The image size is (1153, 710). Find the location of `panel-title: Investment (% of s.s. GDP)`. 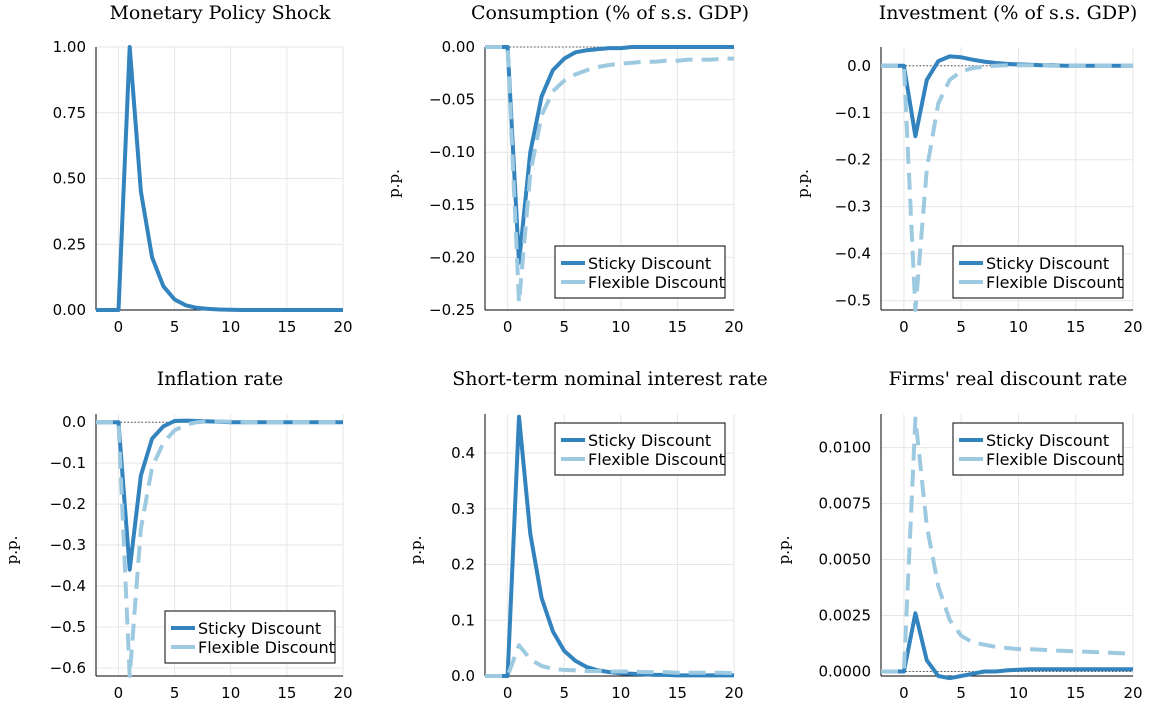

panel-title: Investment (% of s.s. GDP) is located at coordinates (1008, 13).